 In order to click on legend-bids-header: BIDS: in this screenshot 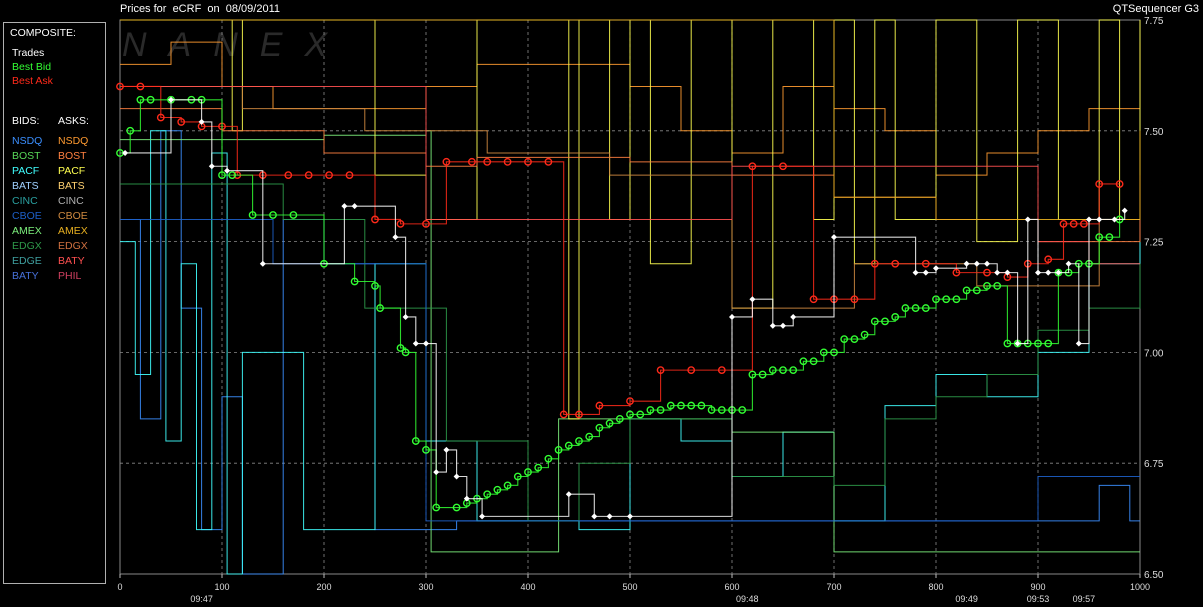, I will do `click(26, 121)`.